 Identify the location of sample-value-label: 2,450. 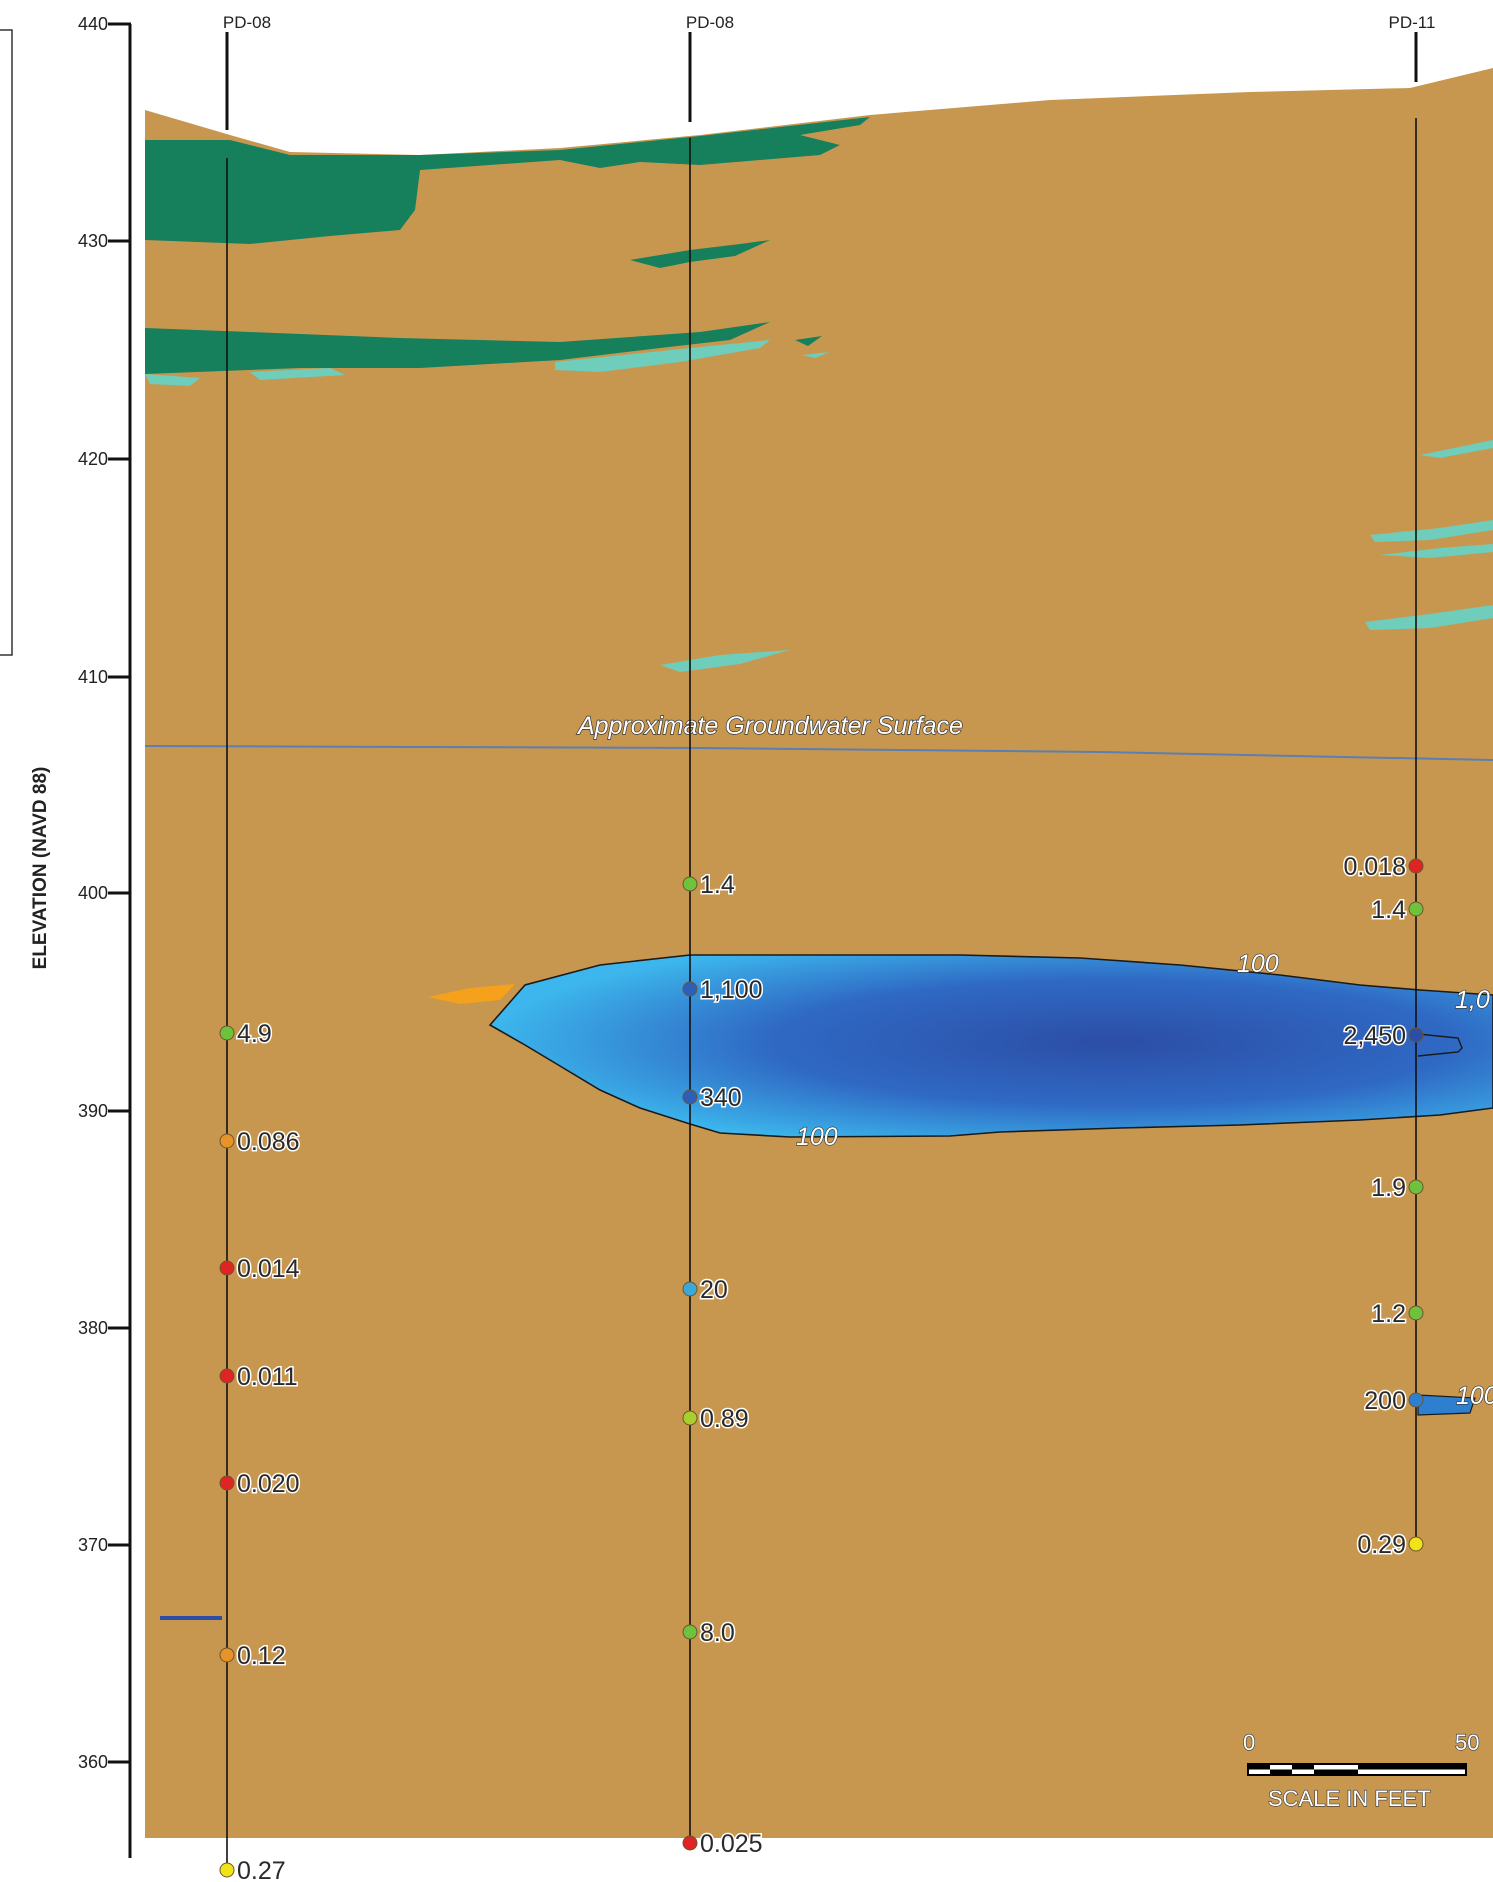
(1374, 1036).